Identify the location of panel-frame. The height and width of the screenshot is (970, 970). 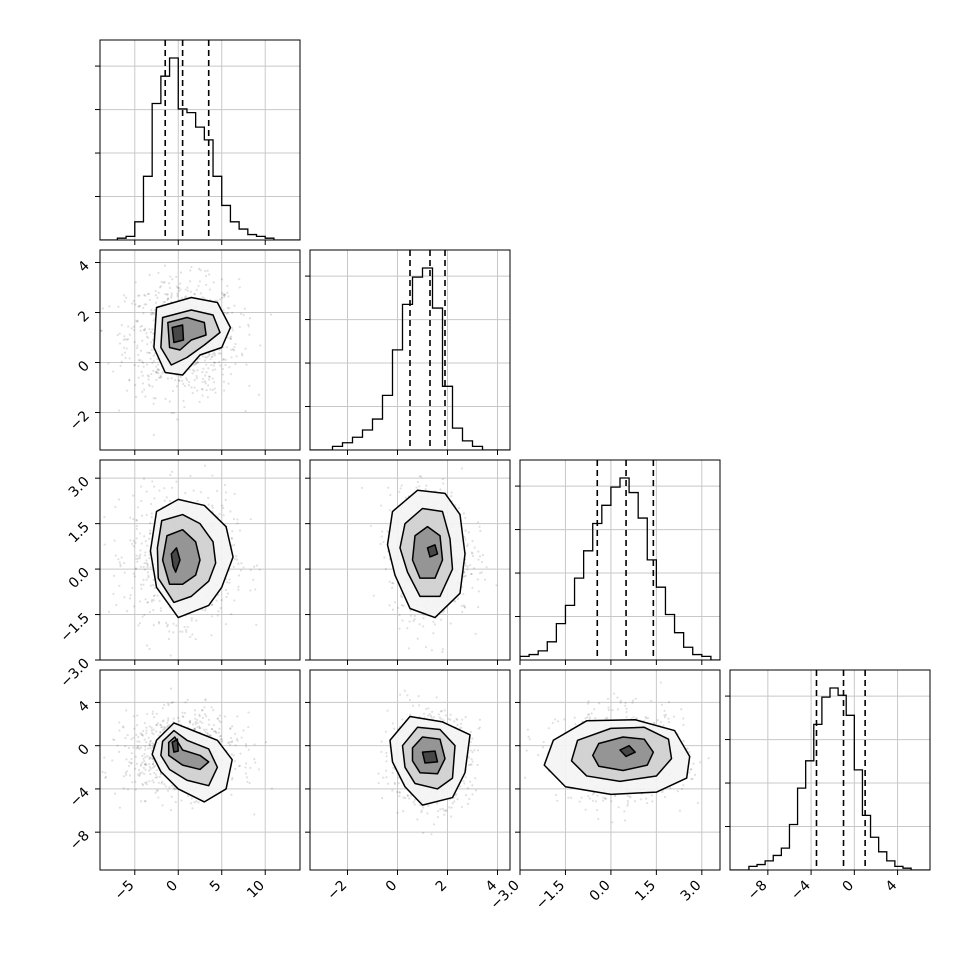
(410, 560).